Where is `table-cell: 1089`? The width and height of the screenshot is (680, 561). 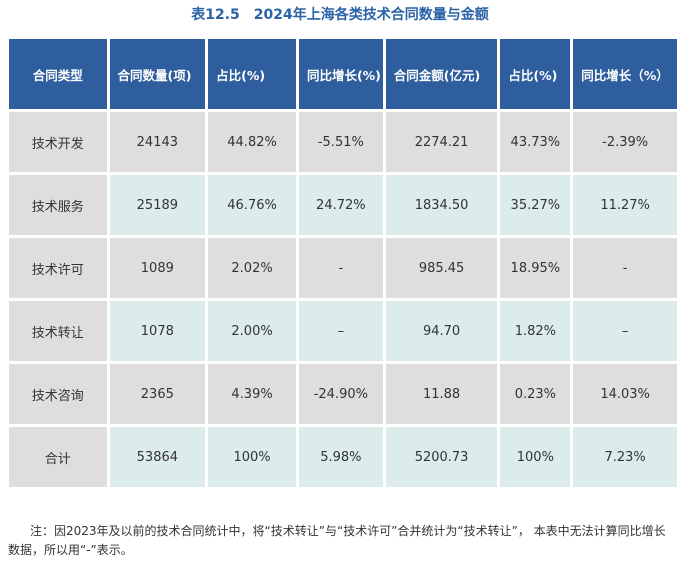 table-cell: 1089 is located at coordinates (157, 268).